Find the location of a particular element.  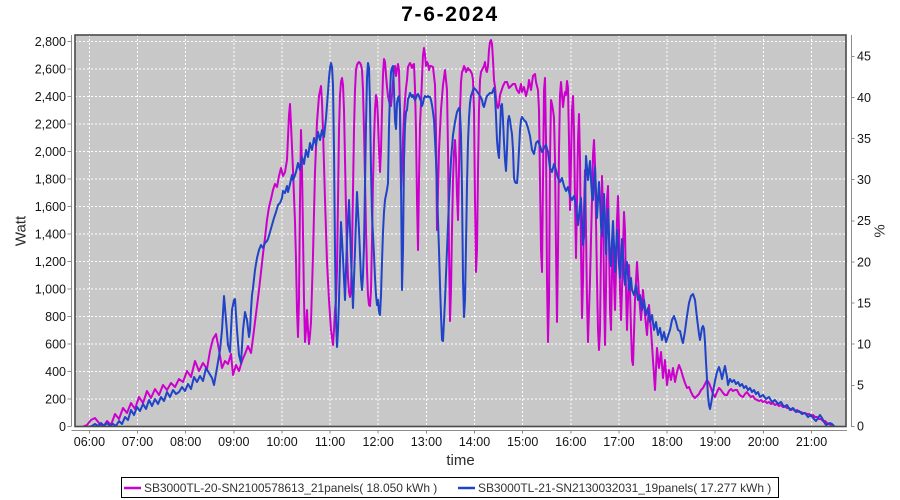

svg-text: time is located at coordinates (460, 460).